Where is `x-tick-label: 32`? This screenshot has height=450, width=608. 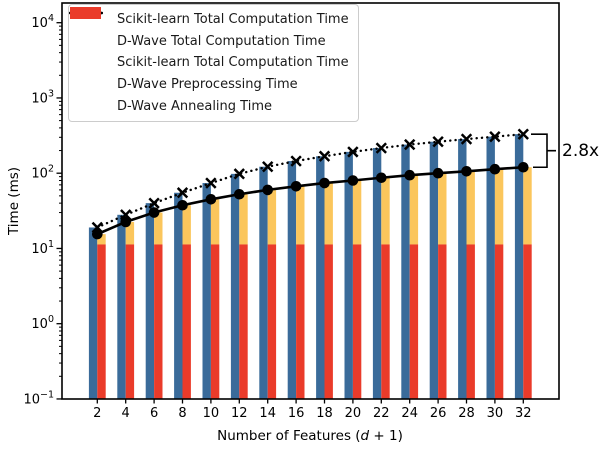
x-tick-label: 32 is located at coordinates (523, 413).